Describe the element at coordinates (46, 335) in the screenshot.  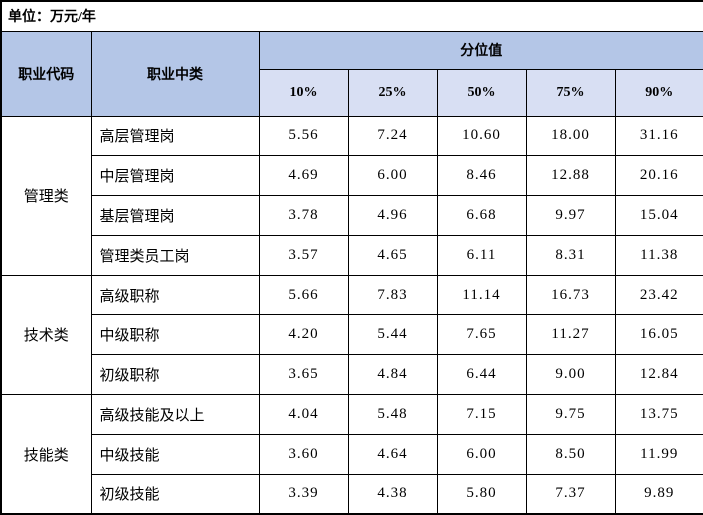
I see `group-label-technical: 技术类` at that location.